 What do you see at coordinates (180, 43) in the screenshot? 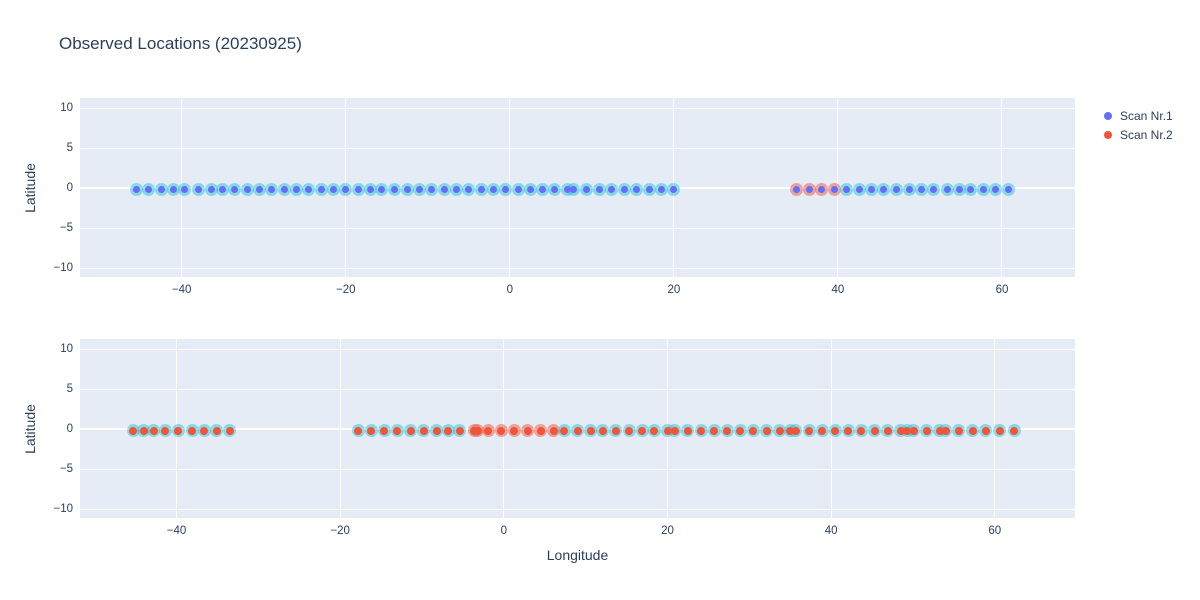
I see `chart-title: Observed Locations (20230925)` at bounding box center [180, 43].